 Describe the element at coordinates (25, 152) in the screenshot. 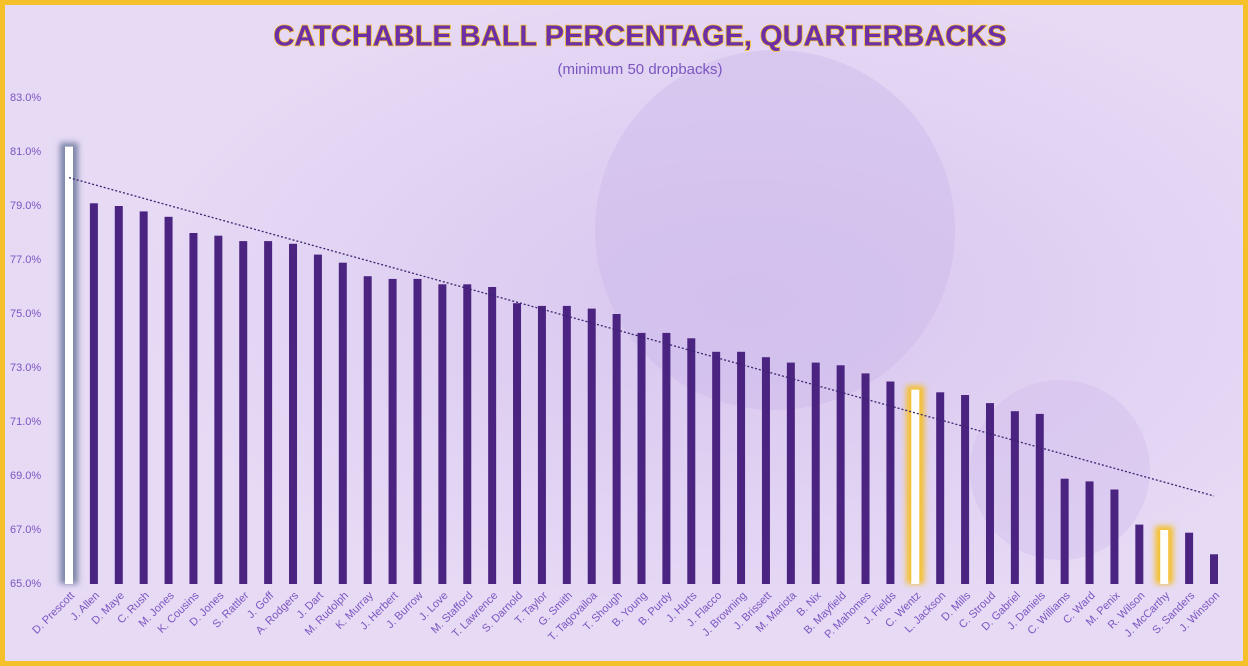

I see `y-tick-label: 81.0%` at that location.